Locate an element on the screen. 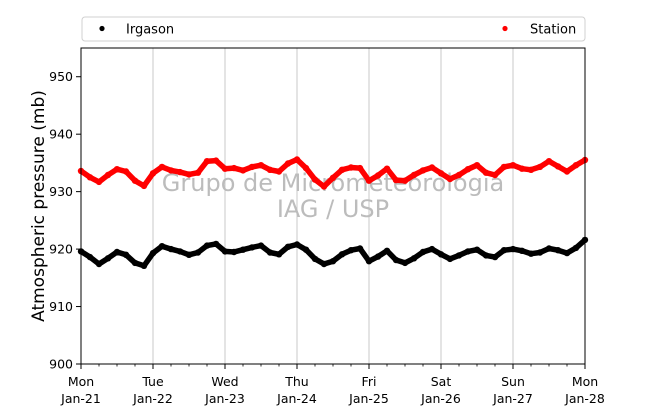 This screenshot has width=650, height=409. watermark: Grupo de Micrometeorologia IAG / USP is located at coordinates (333, 196).